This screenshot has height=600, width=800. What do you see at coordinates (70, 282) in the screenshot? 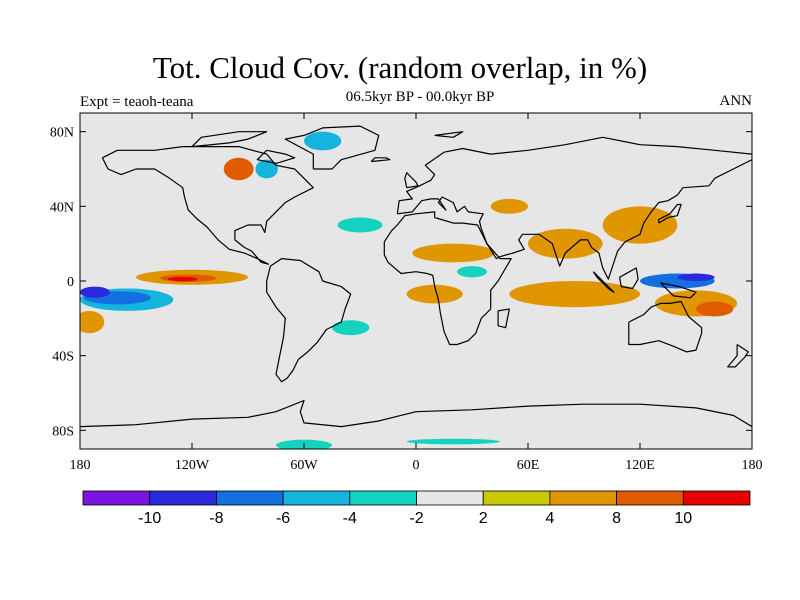
I see `y-tick-label-2: 0` at bounding box center [70, 282].